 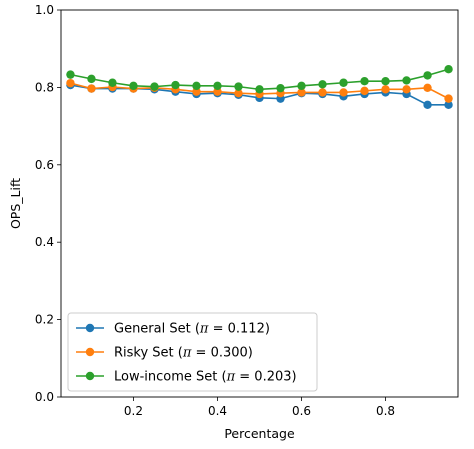 What do you see at coordinates (183, 353) in the screenshot?
I see `legend-label: Risky Set (π = 0.300)` at bounding box center [183, 353].